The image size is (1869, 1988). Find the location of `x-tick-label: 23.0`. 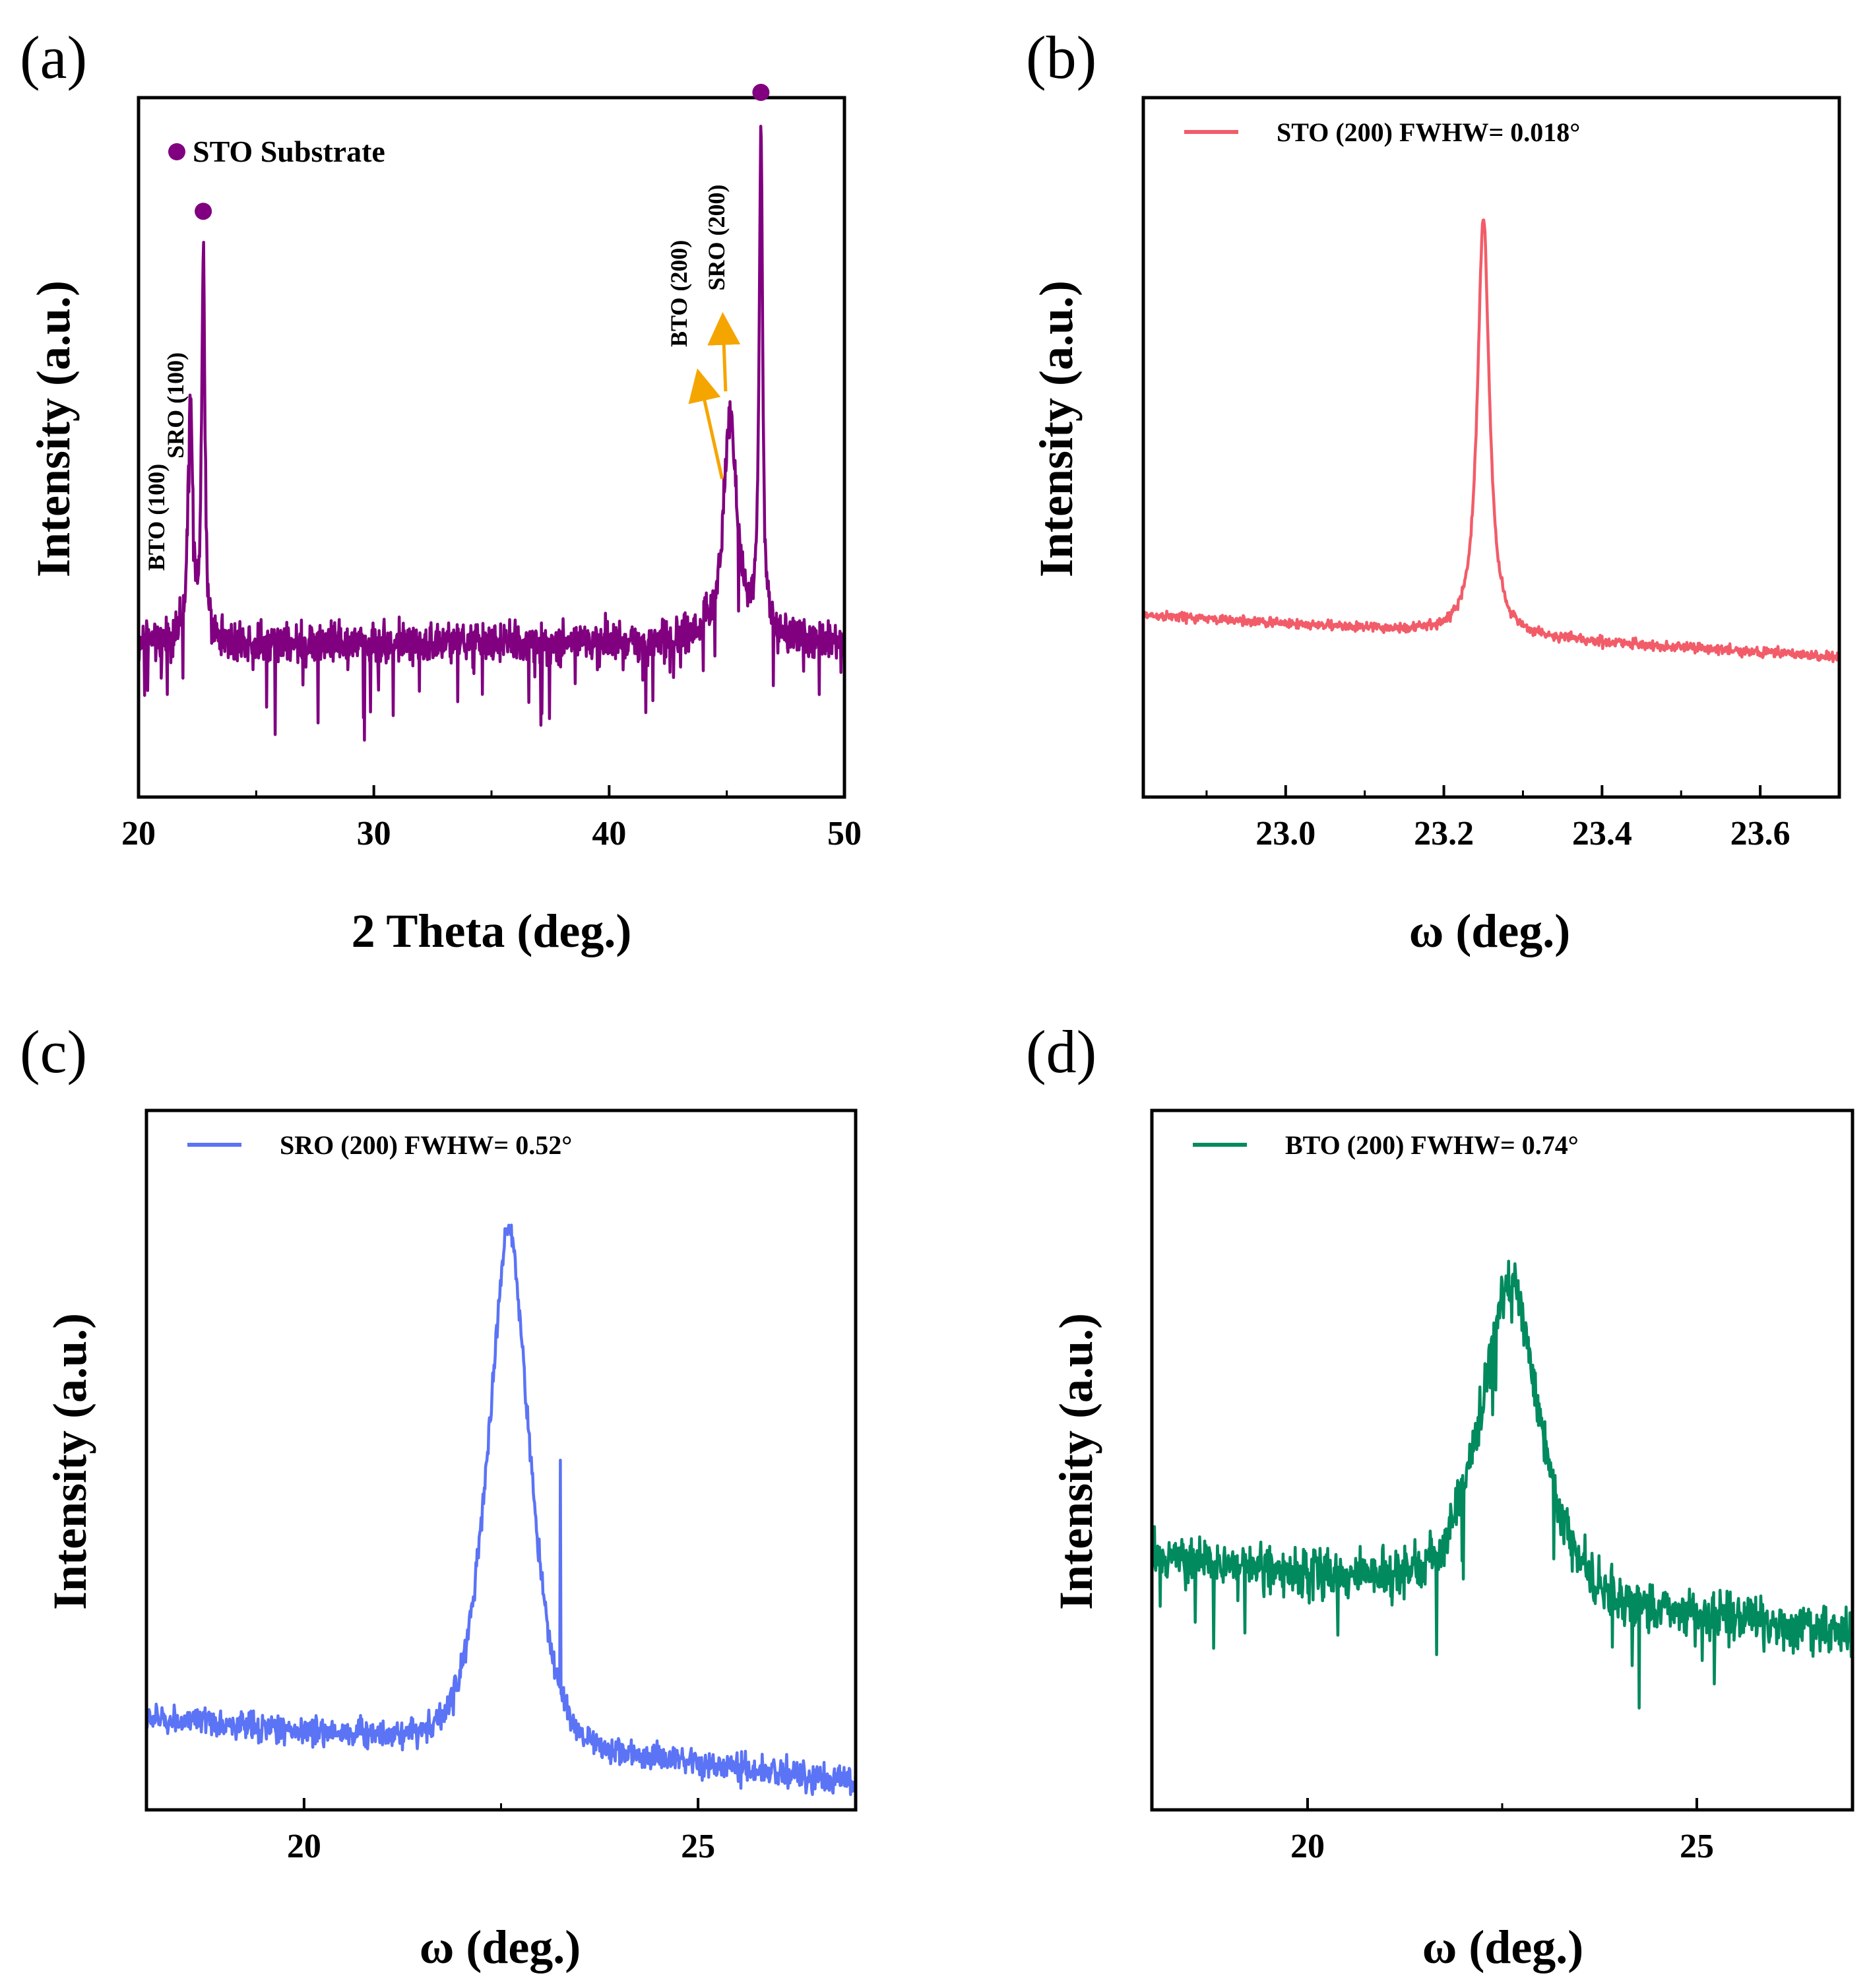

x-tick-label: 23.0 is located at coordinates (1285, 833).